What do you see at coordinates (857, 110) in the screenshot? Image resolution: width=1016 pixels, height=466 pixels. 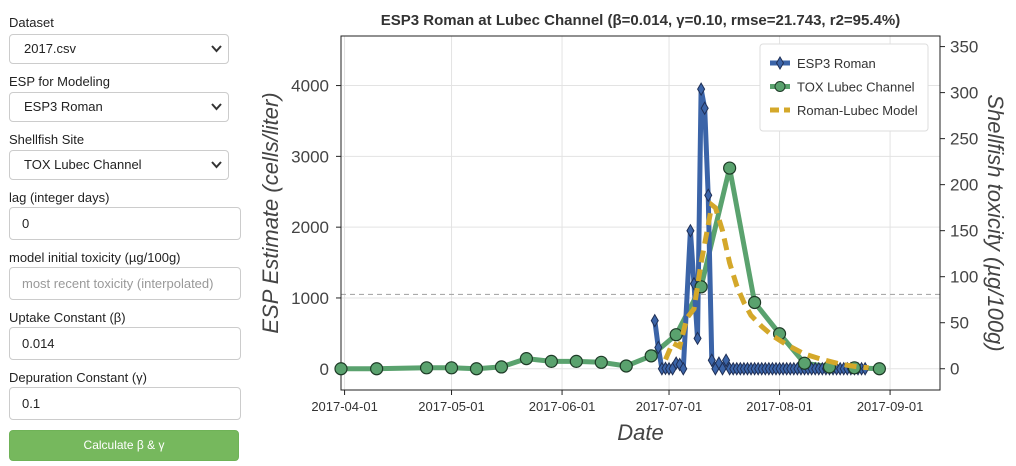 I see `legend-label: Roman-Lubec Model` at bounding box center [857, 110].